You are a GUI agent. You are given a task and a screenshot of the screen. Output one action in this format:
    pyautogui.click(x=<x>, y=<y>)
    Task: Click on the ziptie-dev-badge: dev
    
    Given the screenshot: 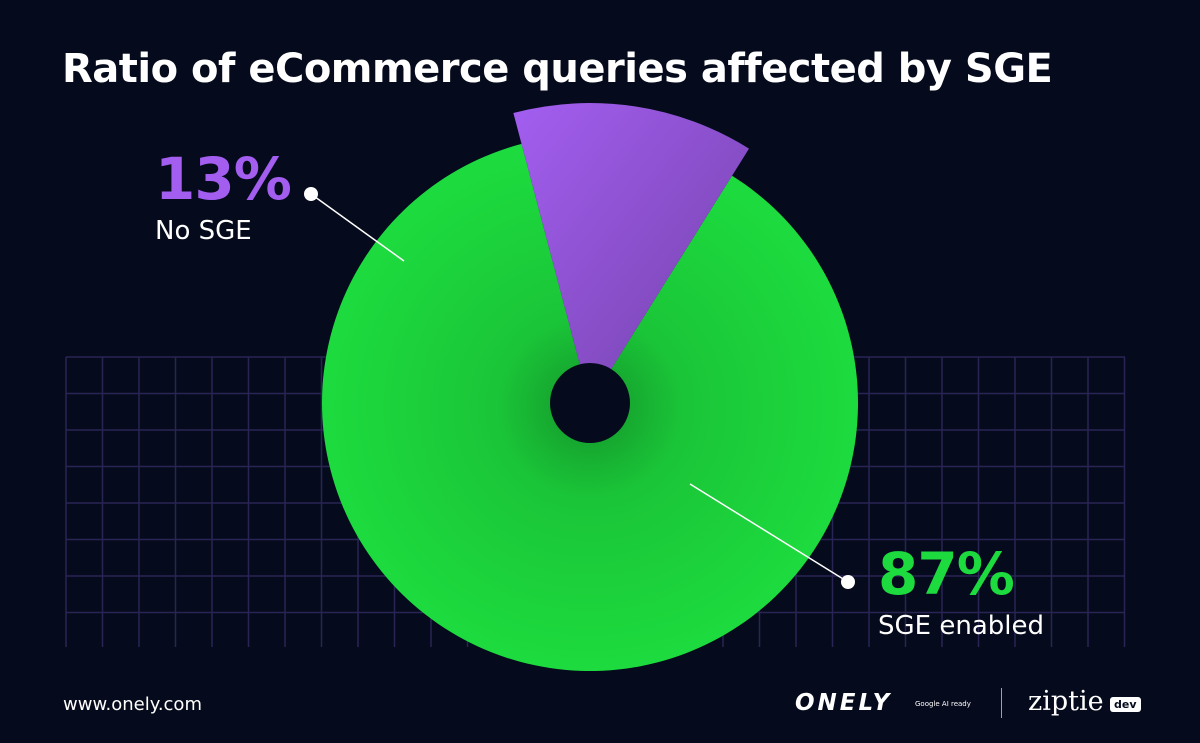 What is the action you would take?
    pyautogui.click(x=1125, y=704)
    